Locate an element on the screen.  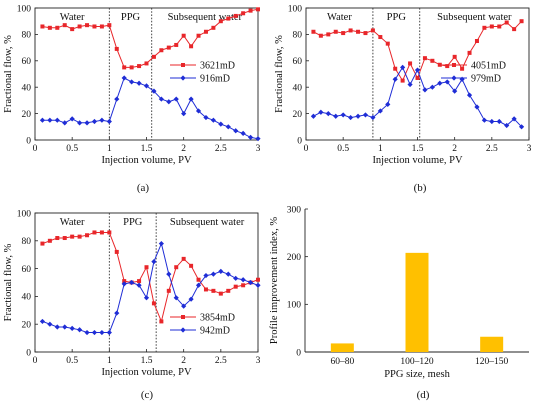
bar-60–80 is located at coordinates (342, 347).